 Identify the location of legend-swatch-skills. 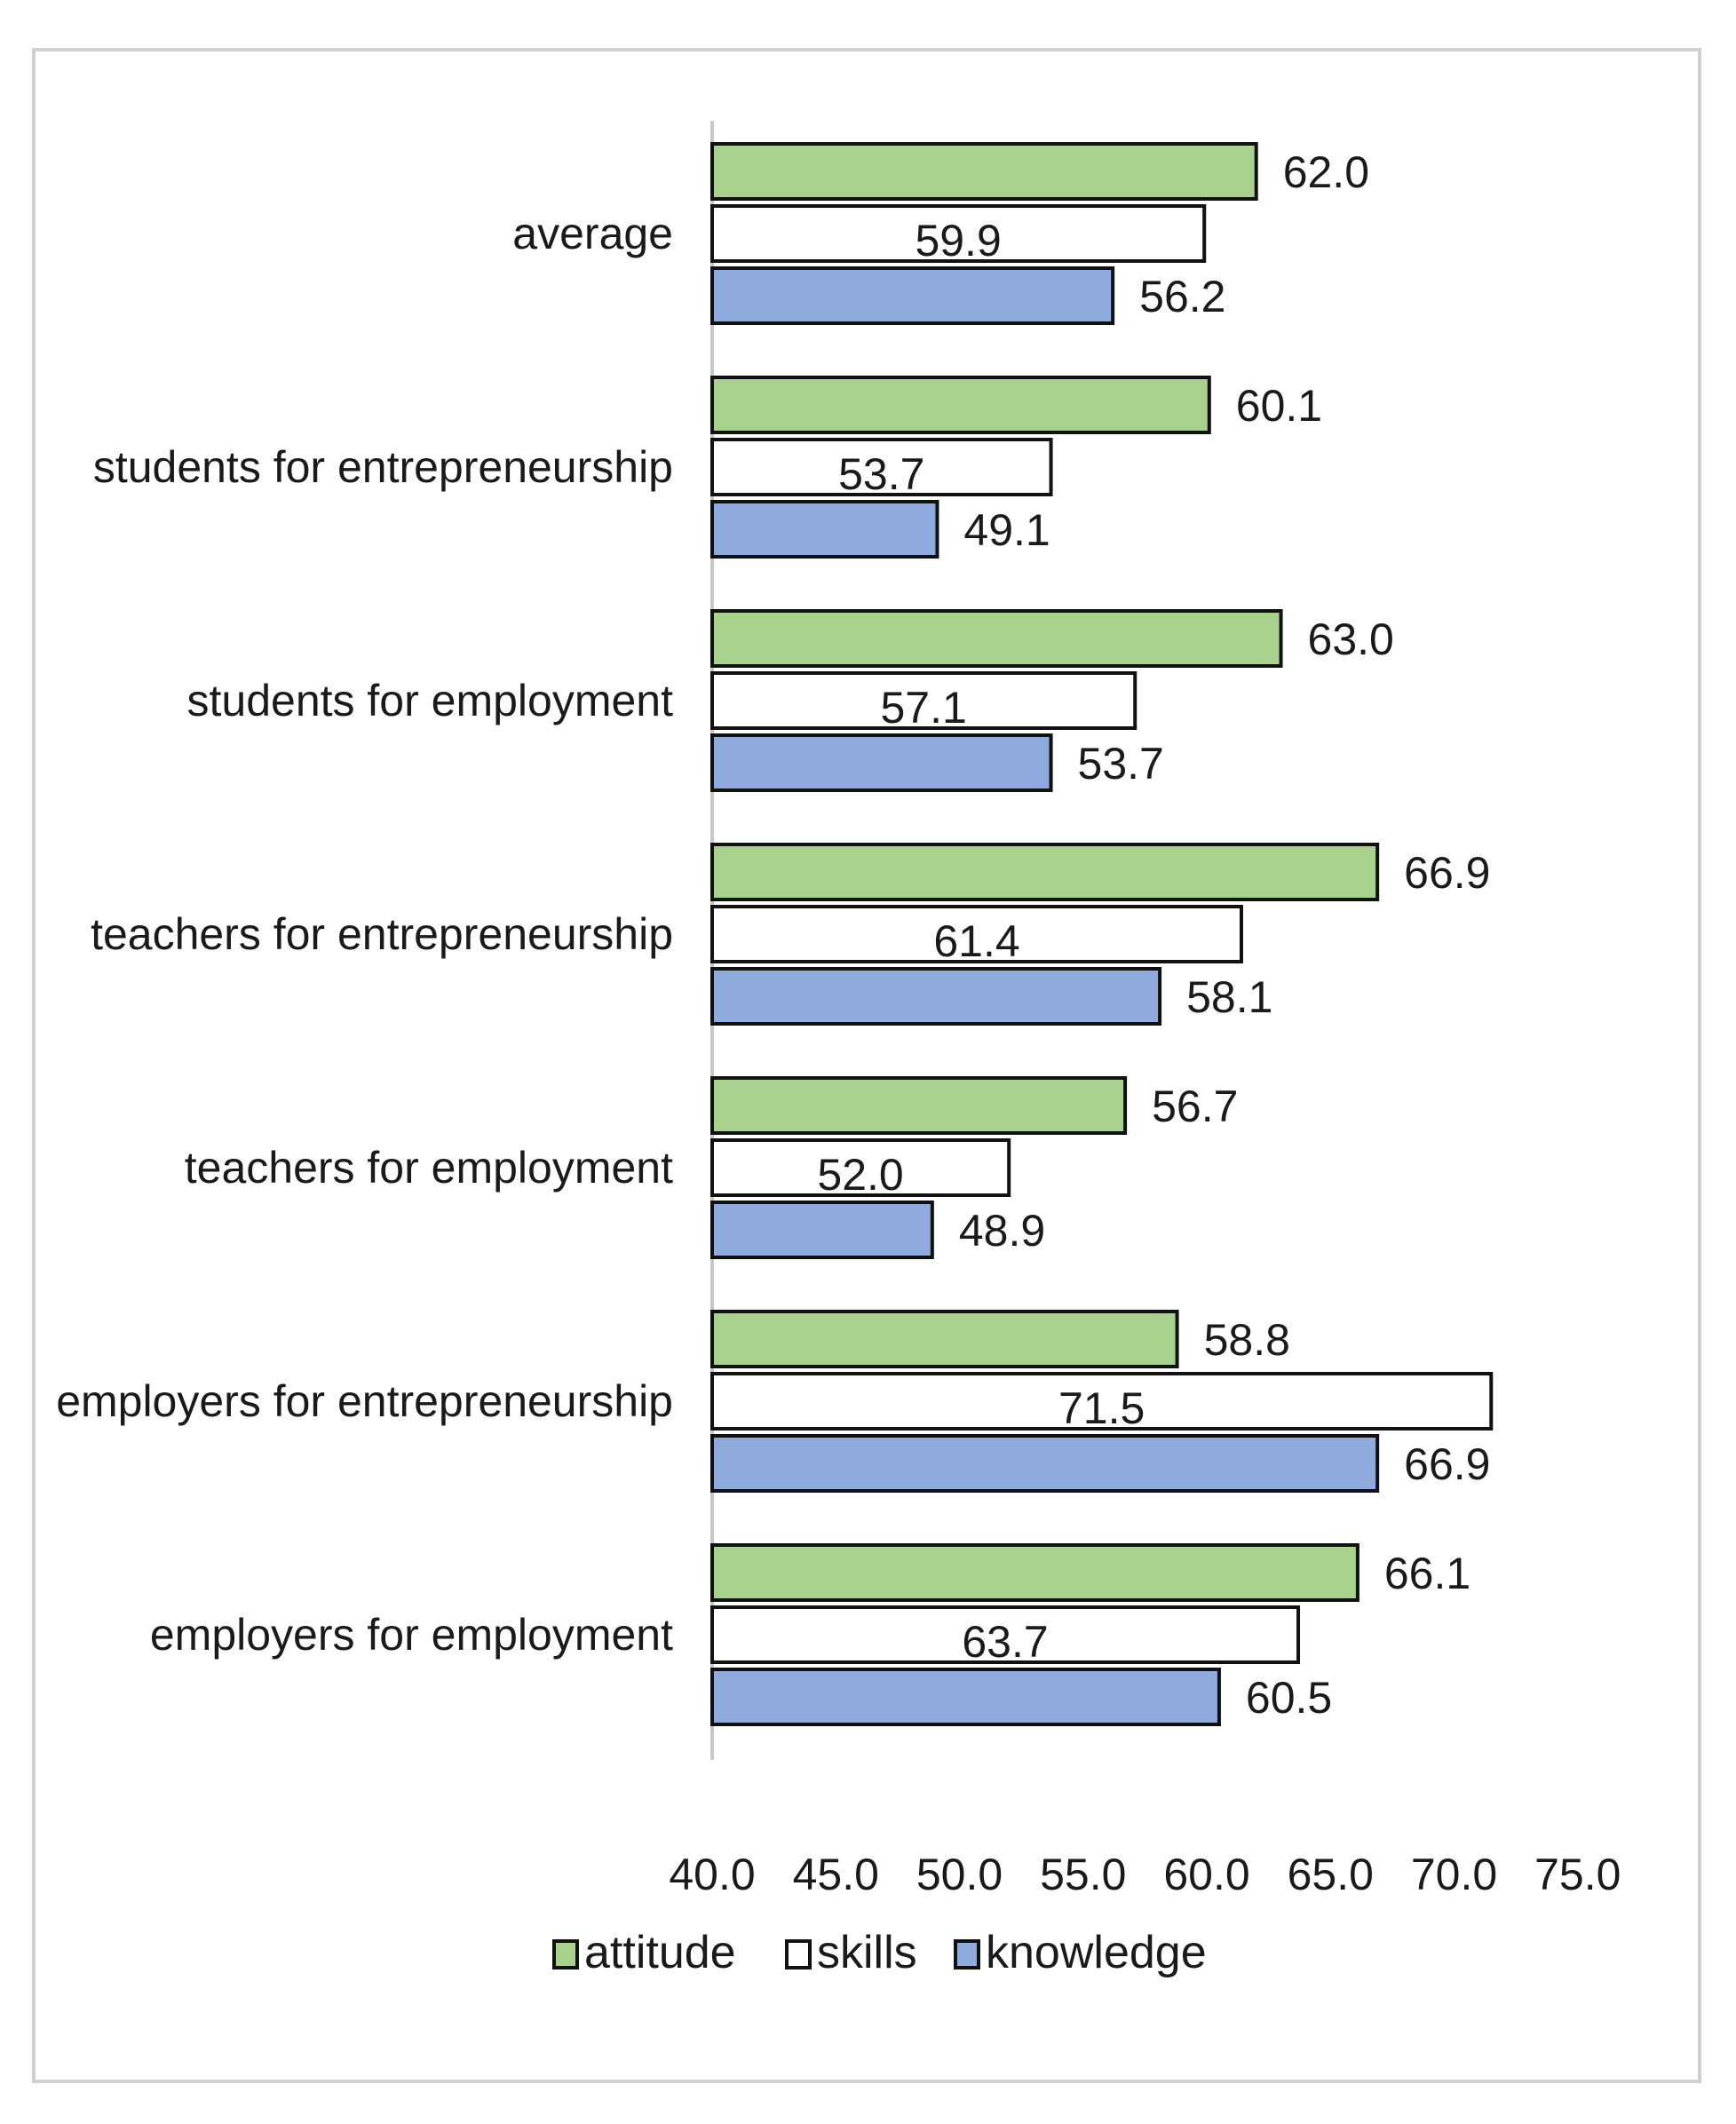
(798, 1954).